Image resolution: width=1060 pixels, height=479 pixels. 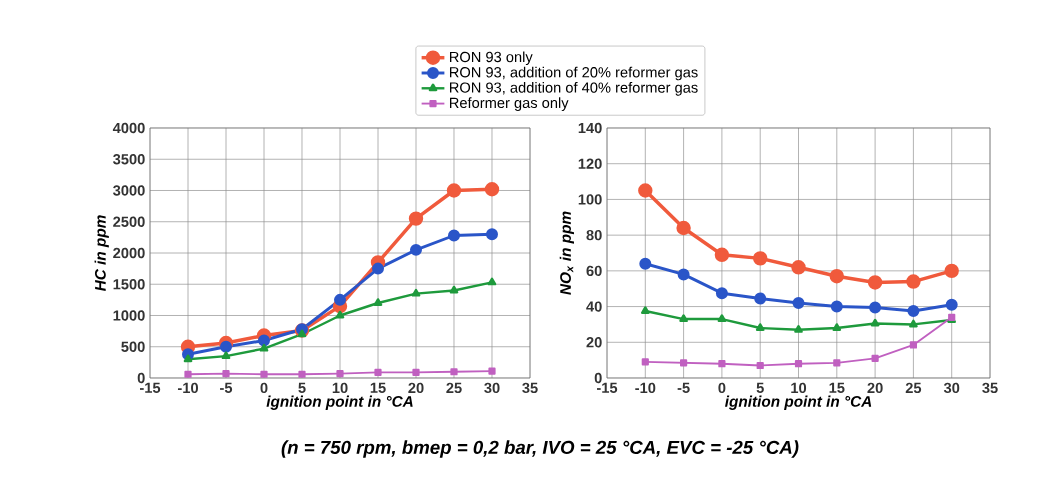 What do you see at coordinates (574, 88) in the screenshot?
I see `legend-label: RON 93, addition of 40% reformer gas` at bounding box center [574, 88].